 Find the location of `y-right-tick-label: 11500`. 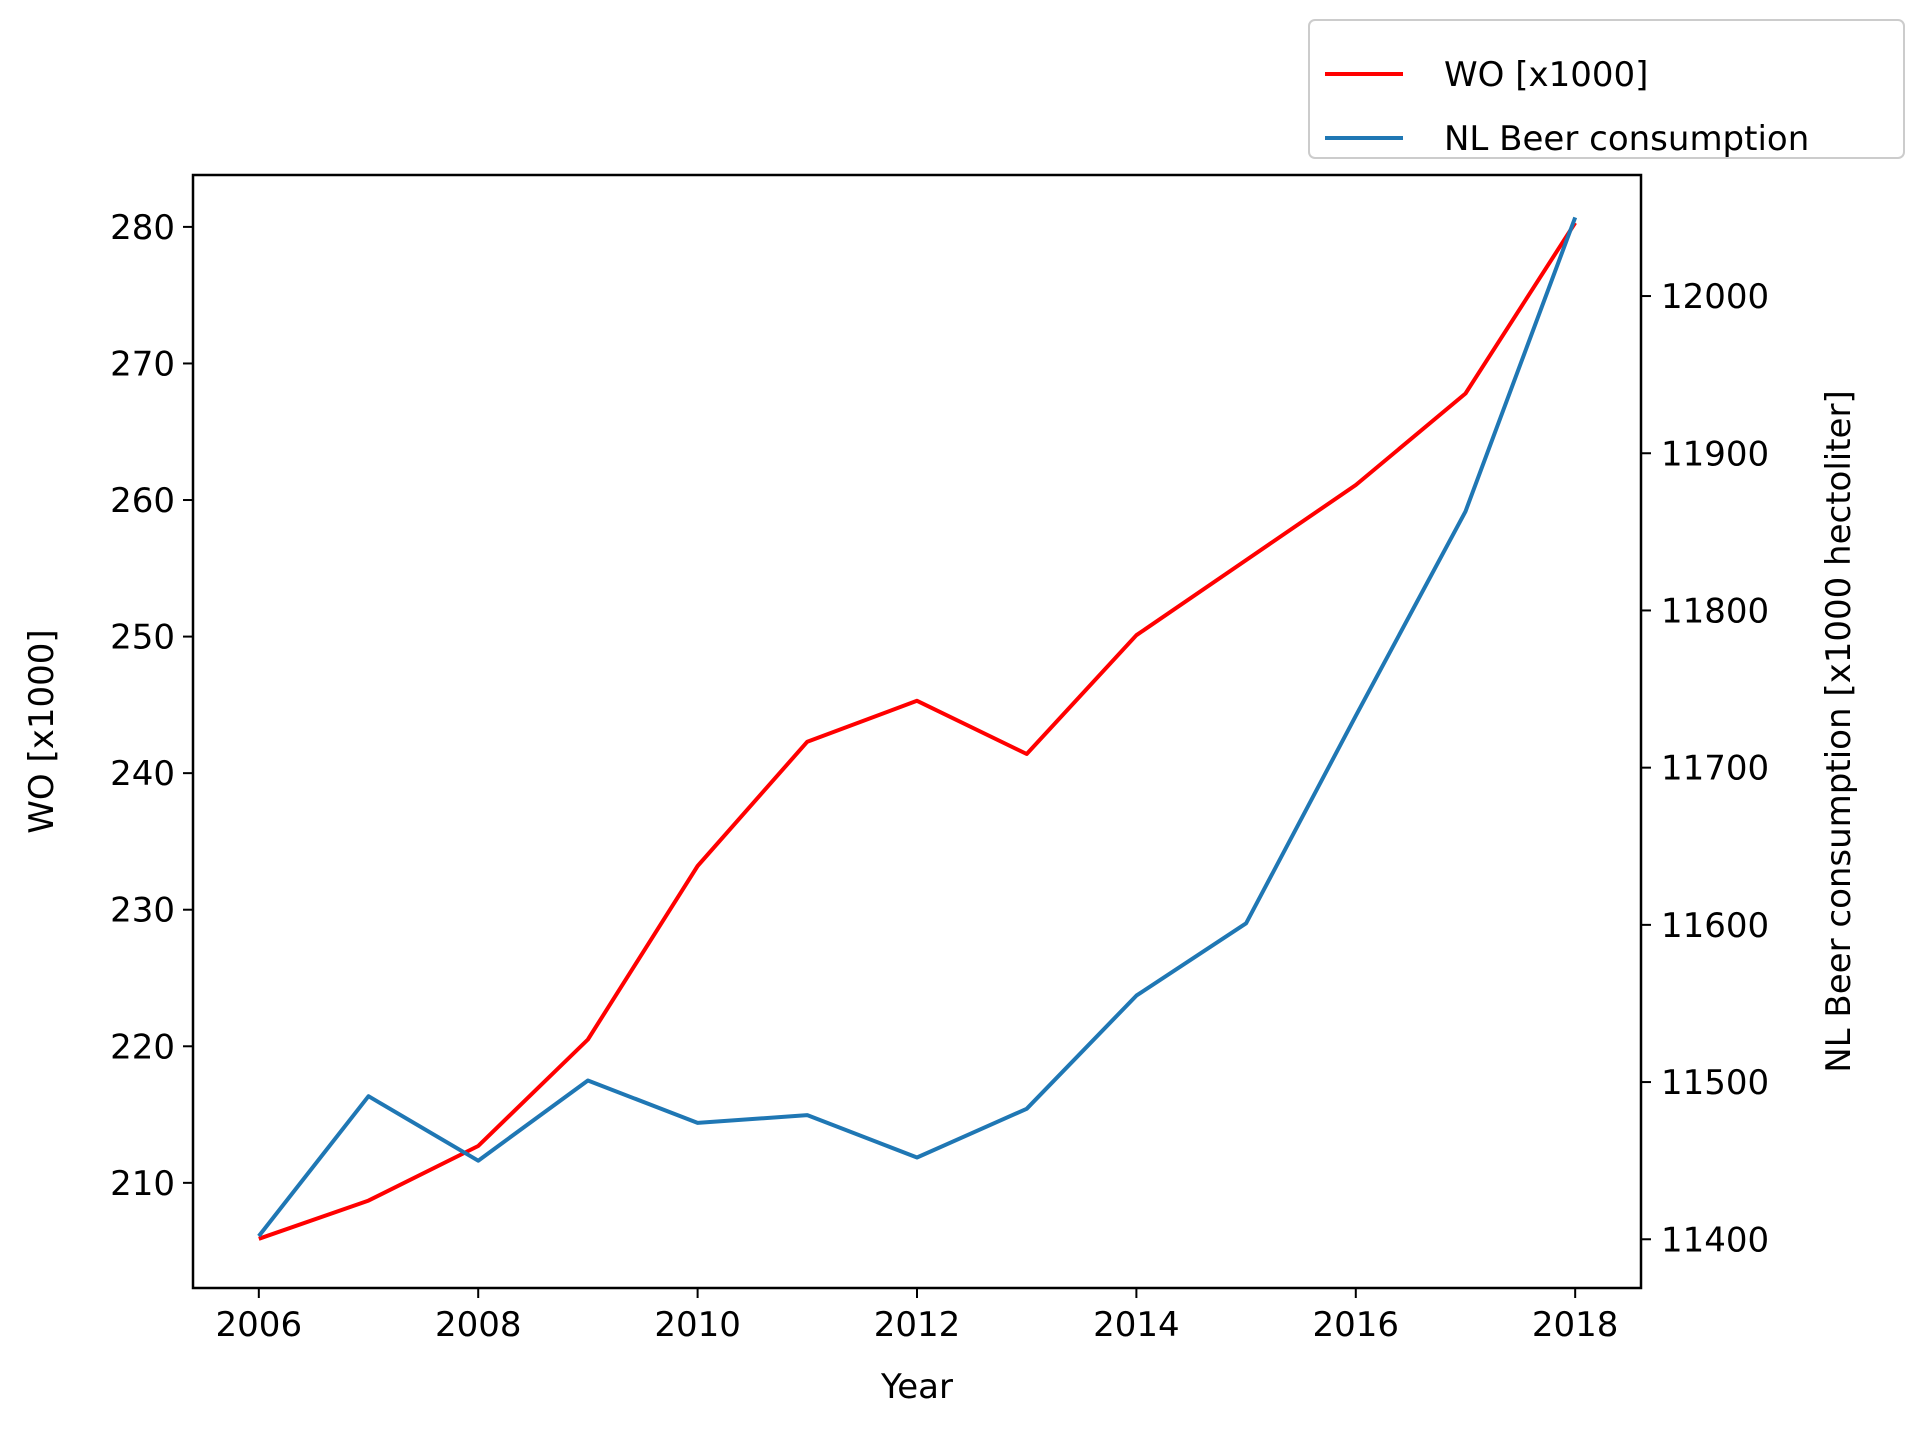

y-right-tick-label: 11500 is located at coordinates (1715, 1083).